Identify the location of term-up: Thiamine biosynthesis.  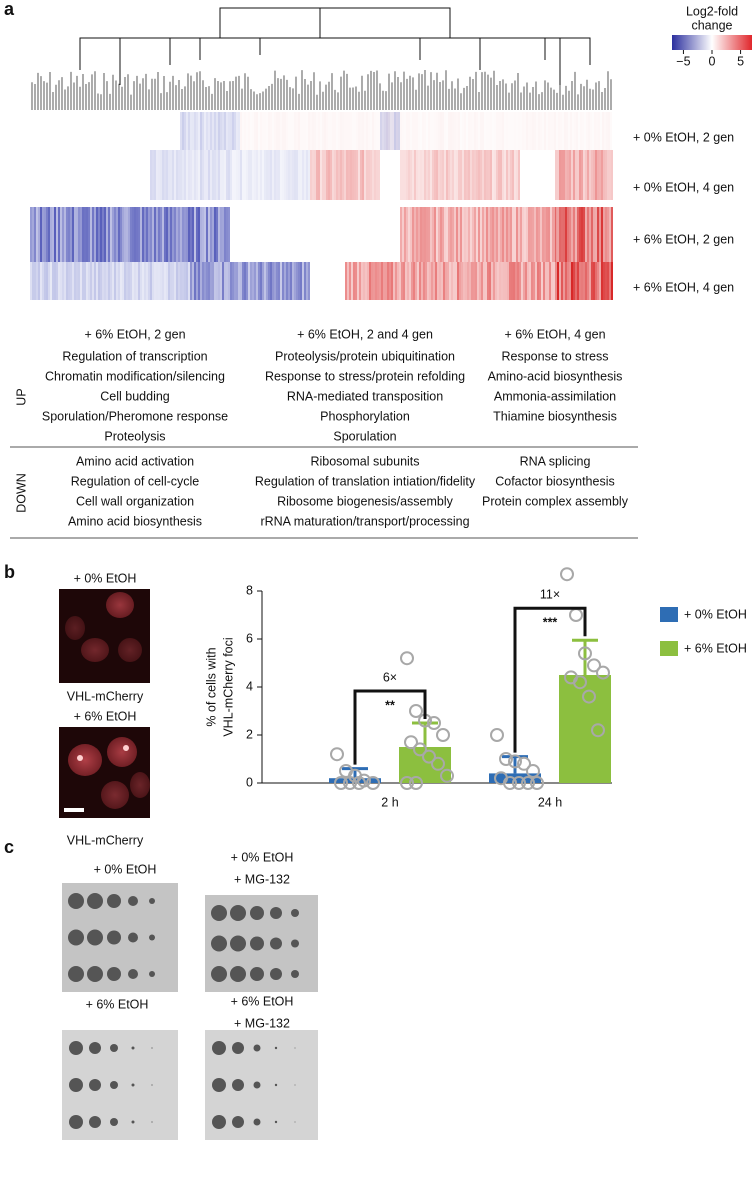
(555, 416).